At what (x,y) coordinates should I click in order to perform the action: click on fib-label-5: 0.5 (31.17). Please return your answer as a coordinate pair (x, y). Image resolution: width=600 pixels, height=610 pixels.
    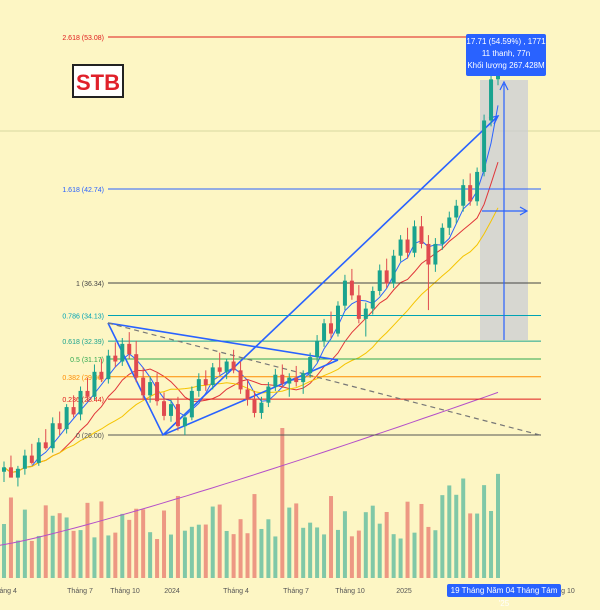
    Looking at the image, I should click on (87, 360).